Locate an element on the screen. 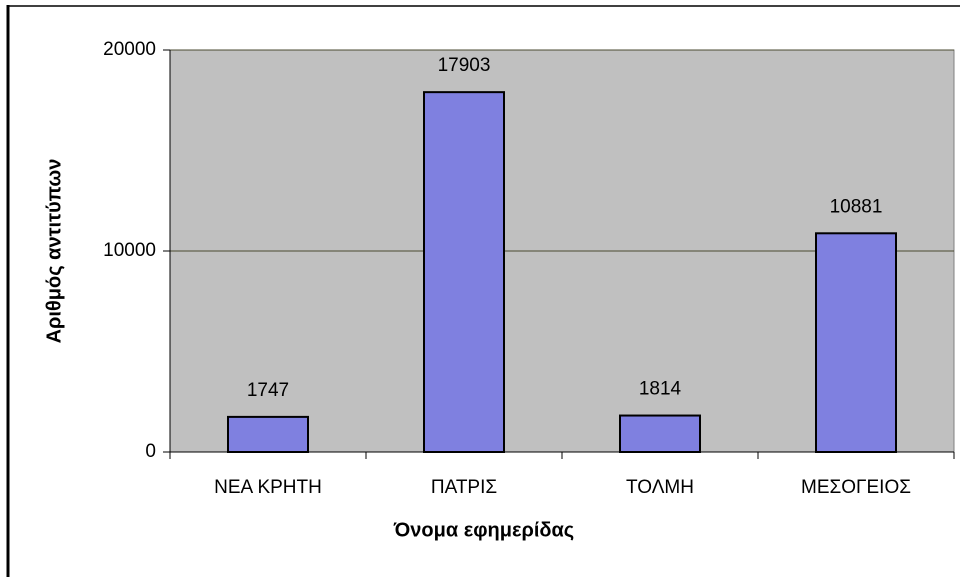 Image resolution: width=960 pixels, height=577 pixels. x-axis-title: Όνομα εφημερίδας is located at coordinates (483, 530).